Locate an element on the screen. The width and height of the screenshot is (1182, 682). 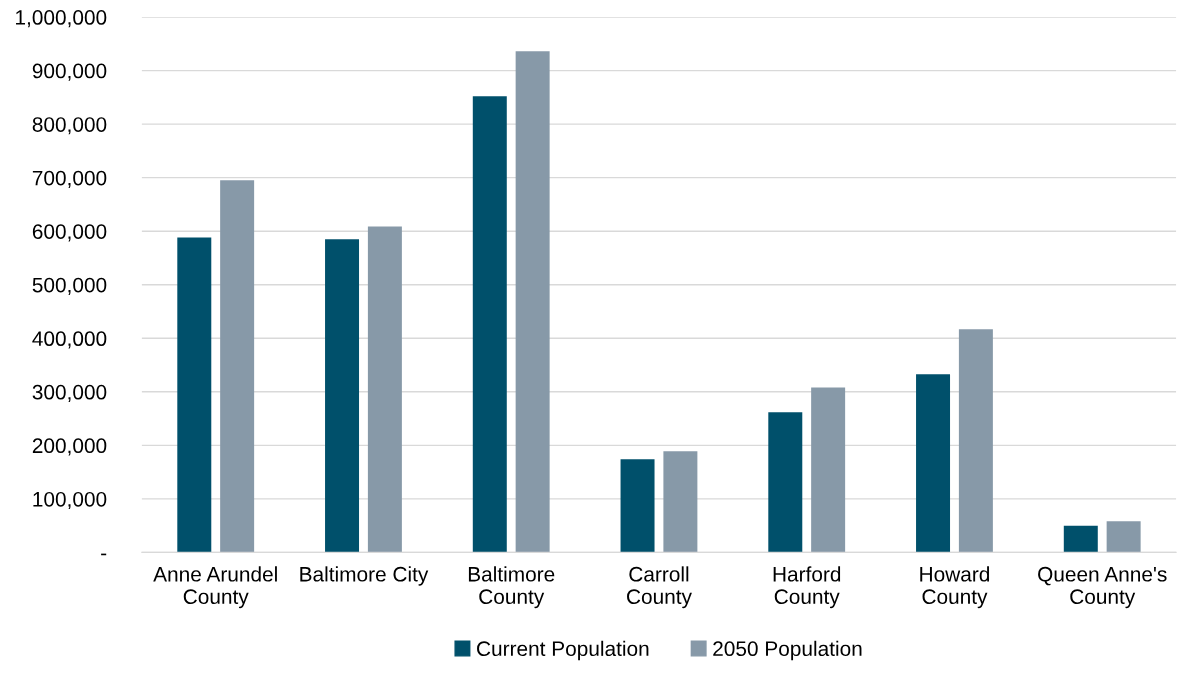
x-tick-label: Harford County is located at coordinates (807, 587).